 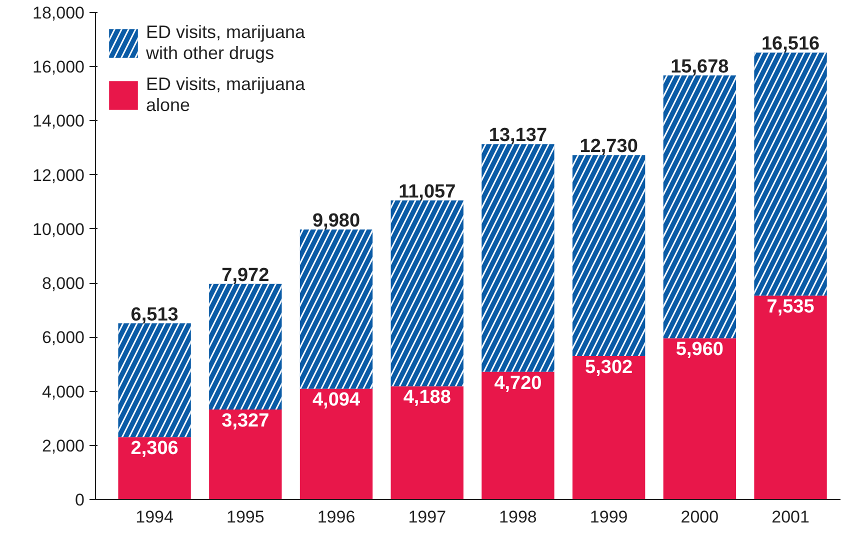 What do you see at coordinates (63, 338) in the screenshot?
I see `y-tick-label: 6,000` at bounding box center [63, 338].